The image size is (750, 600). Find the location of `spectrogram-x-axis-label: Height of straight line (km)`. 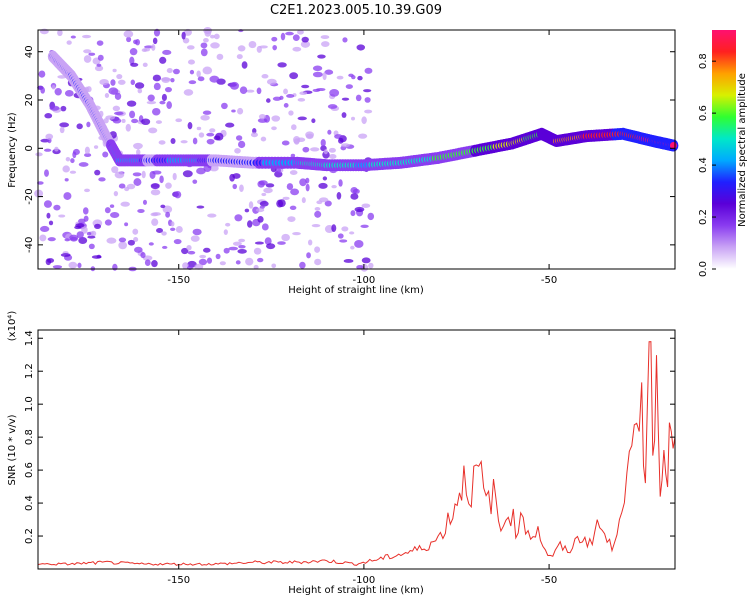

spectrogram-x-axis-label: Height of straight line (km) is located at coordinates (356, 290).